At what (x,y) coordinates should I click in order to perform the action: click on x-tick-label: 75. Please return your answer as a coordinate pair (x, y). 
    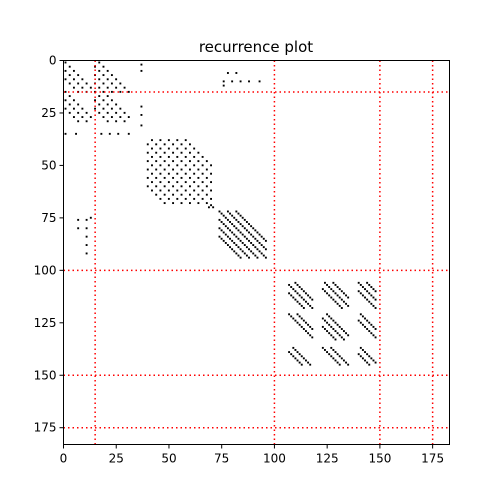
    Looking at the image, I should click on (221, 459).